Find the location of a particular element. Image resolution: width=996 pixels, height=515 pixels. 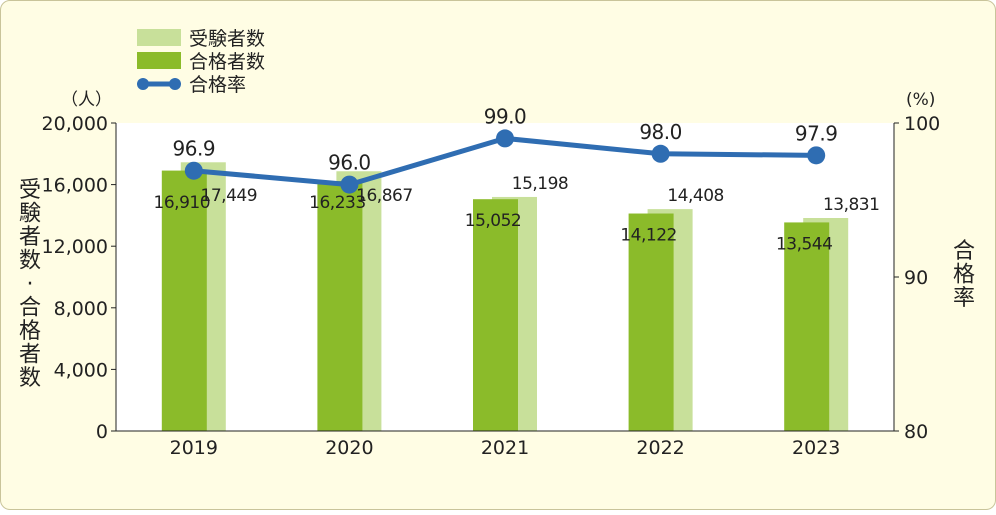

legend-label-applicants: 受験者数 is located at coordinates (227, 39).